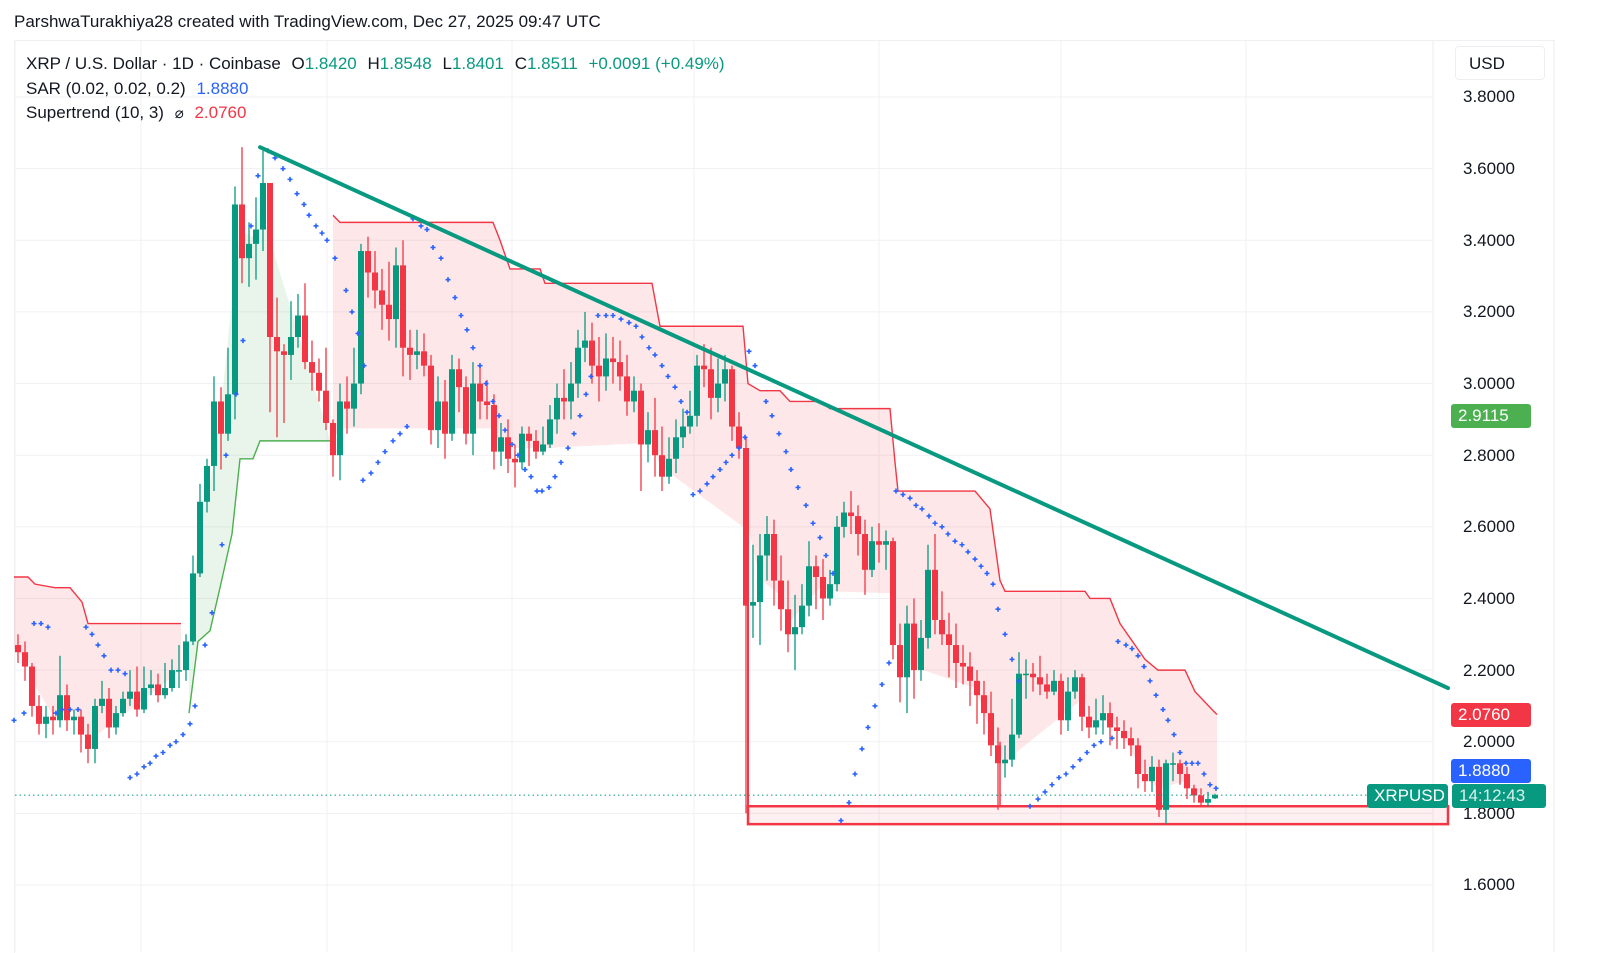 The height and width of the screenshot is (953, 1600). What do you see at coordinates (222, 88) in the screenshot?
I see `sar-indicator-value: 1.8880` at bounding box center [222, 88].